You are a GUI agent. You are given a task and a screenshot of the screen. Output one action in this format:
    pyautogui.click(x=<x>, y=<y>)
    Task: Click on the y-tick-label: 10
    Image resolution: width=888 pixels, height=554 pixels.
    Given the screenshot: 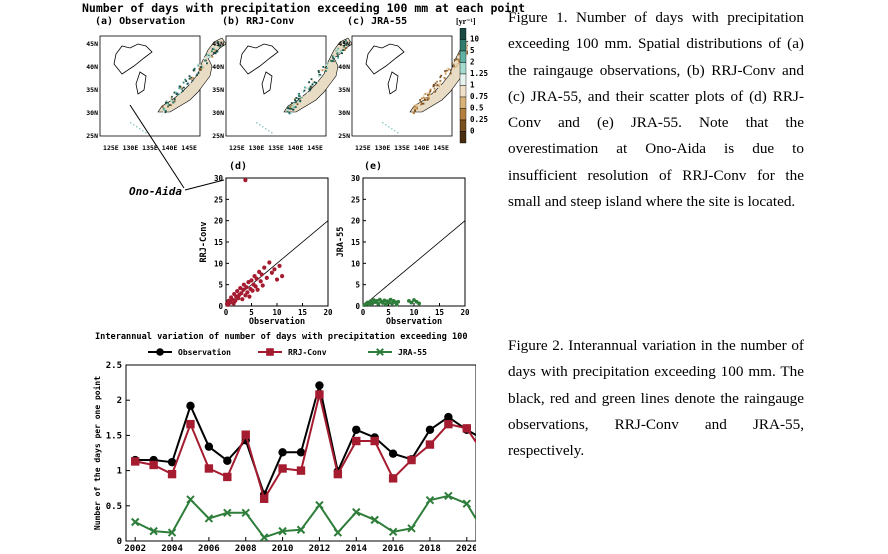 What is the action you would take?
    pyautogui.click(x=219, y=263)
    